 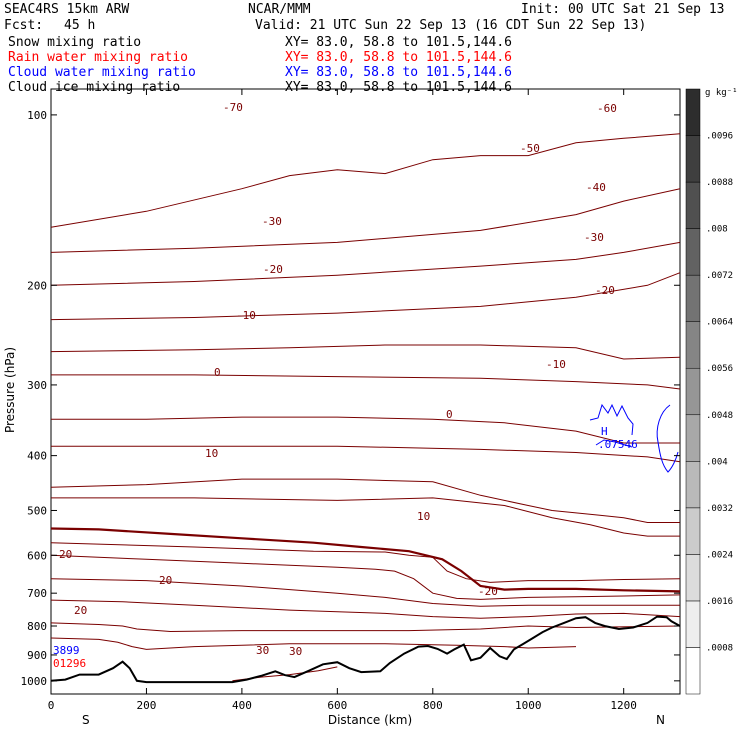 What do you see at coordinates (530, 148) in the screenshot?
I see `contour-label: -50` at bounding box center [530, 148].